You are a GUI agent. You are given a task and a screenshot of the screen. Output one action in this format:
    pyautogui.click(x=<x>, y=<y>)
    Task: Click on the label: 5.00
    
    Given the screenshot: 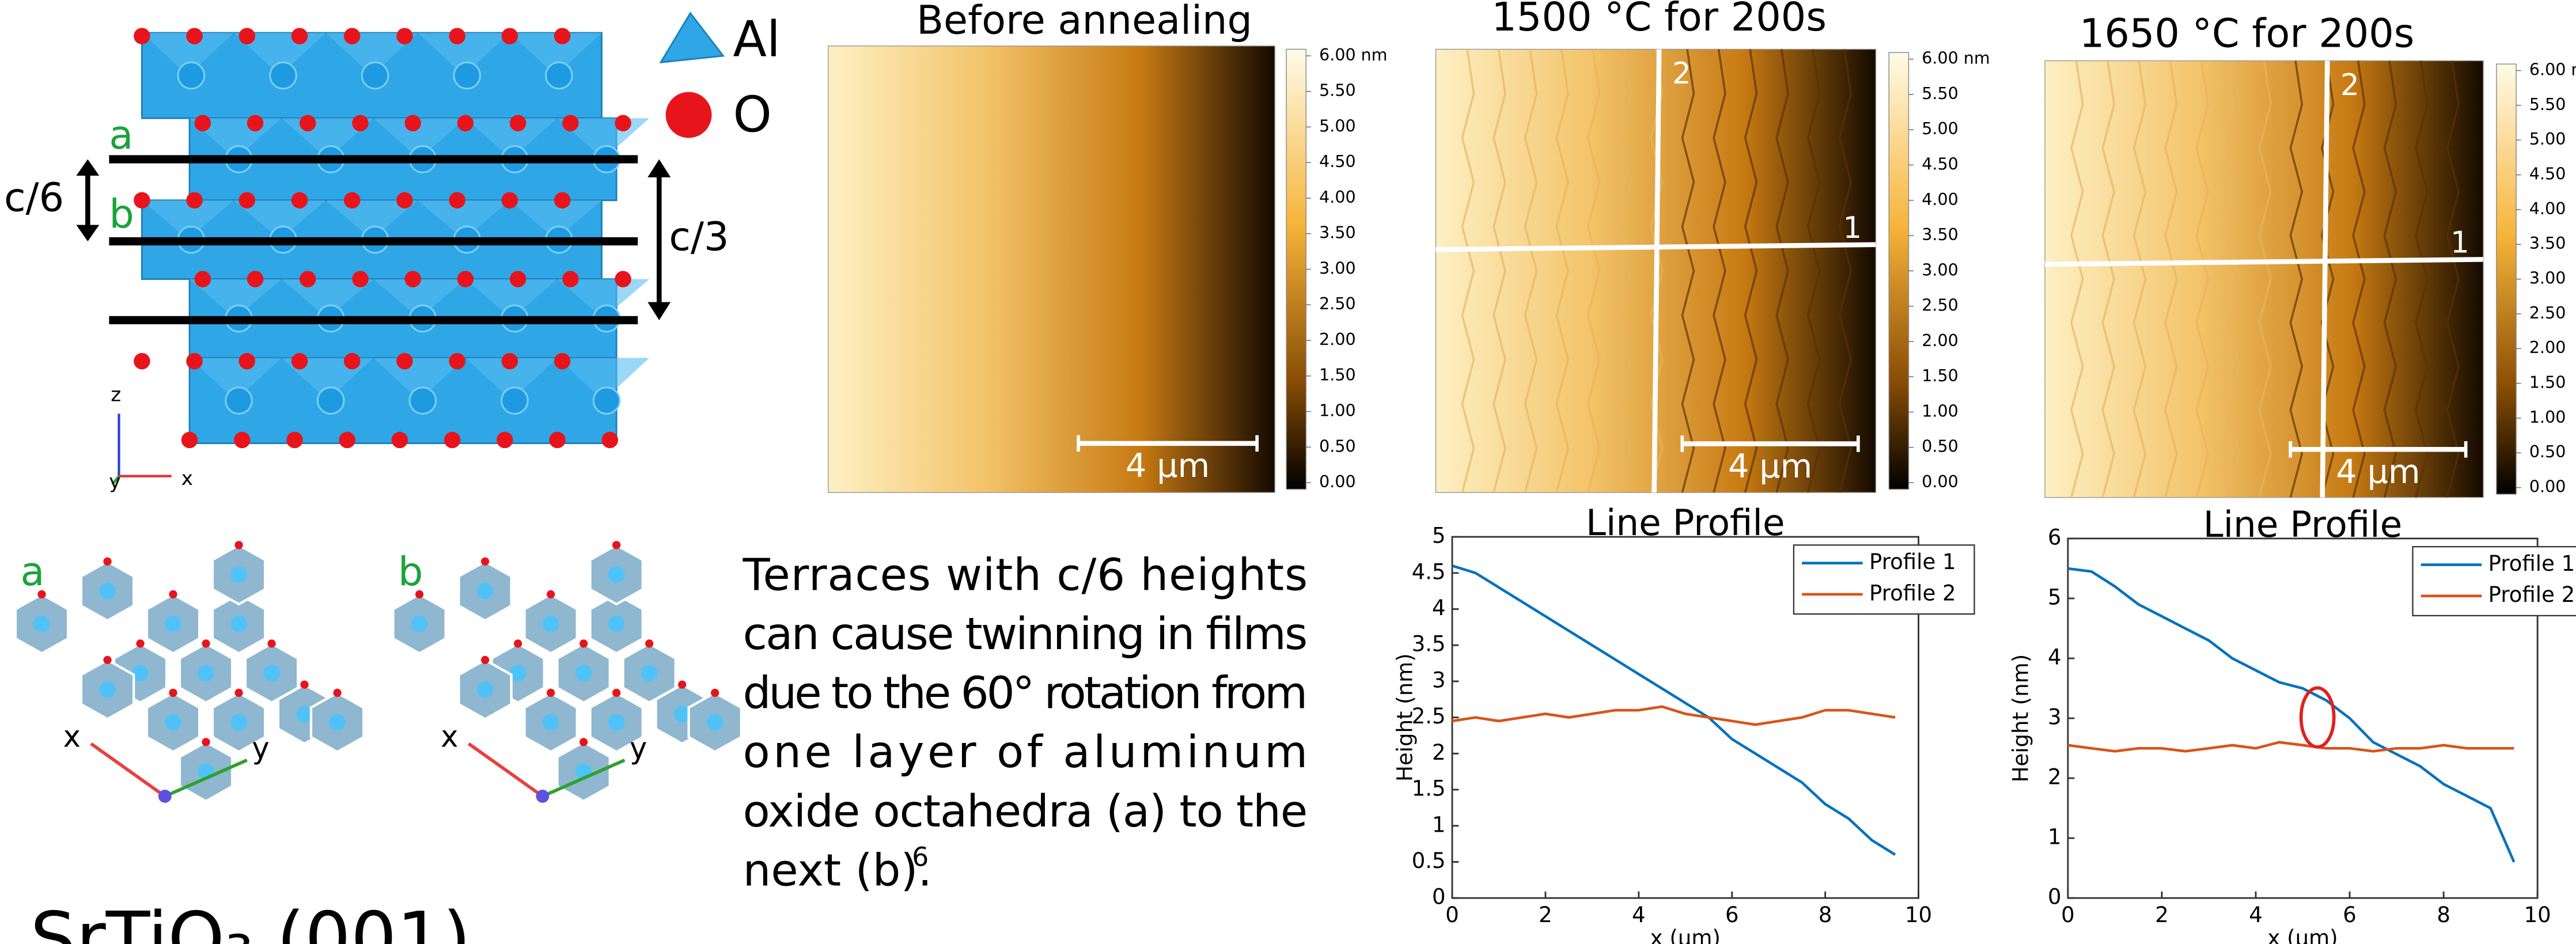 What is the action you would take?
    pyautogui.click(x=1940, y=128)
    